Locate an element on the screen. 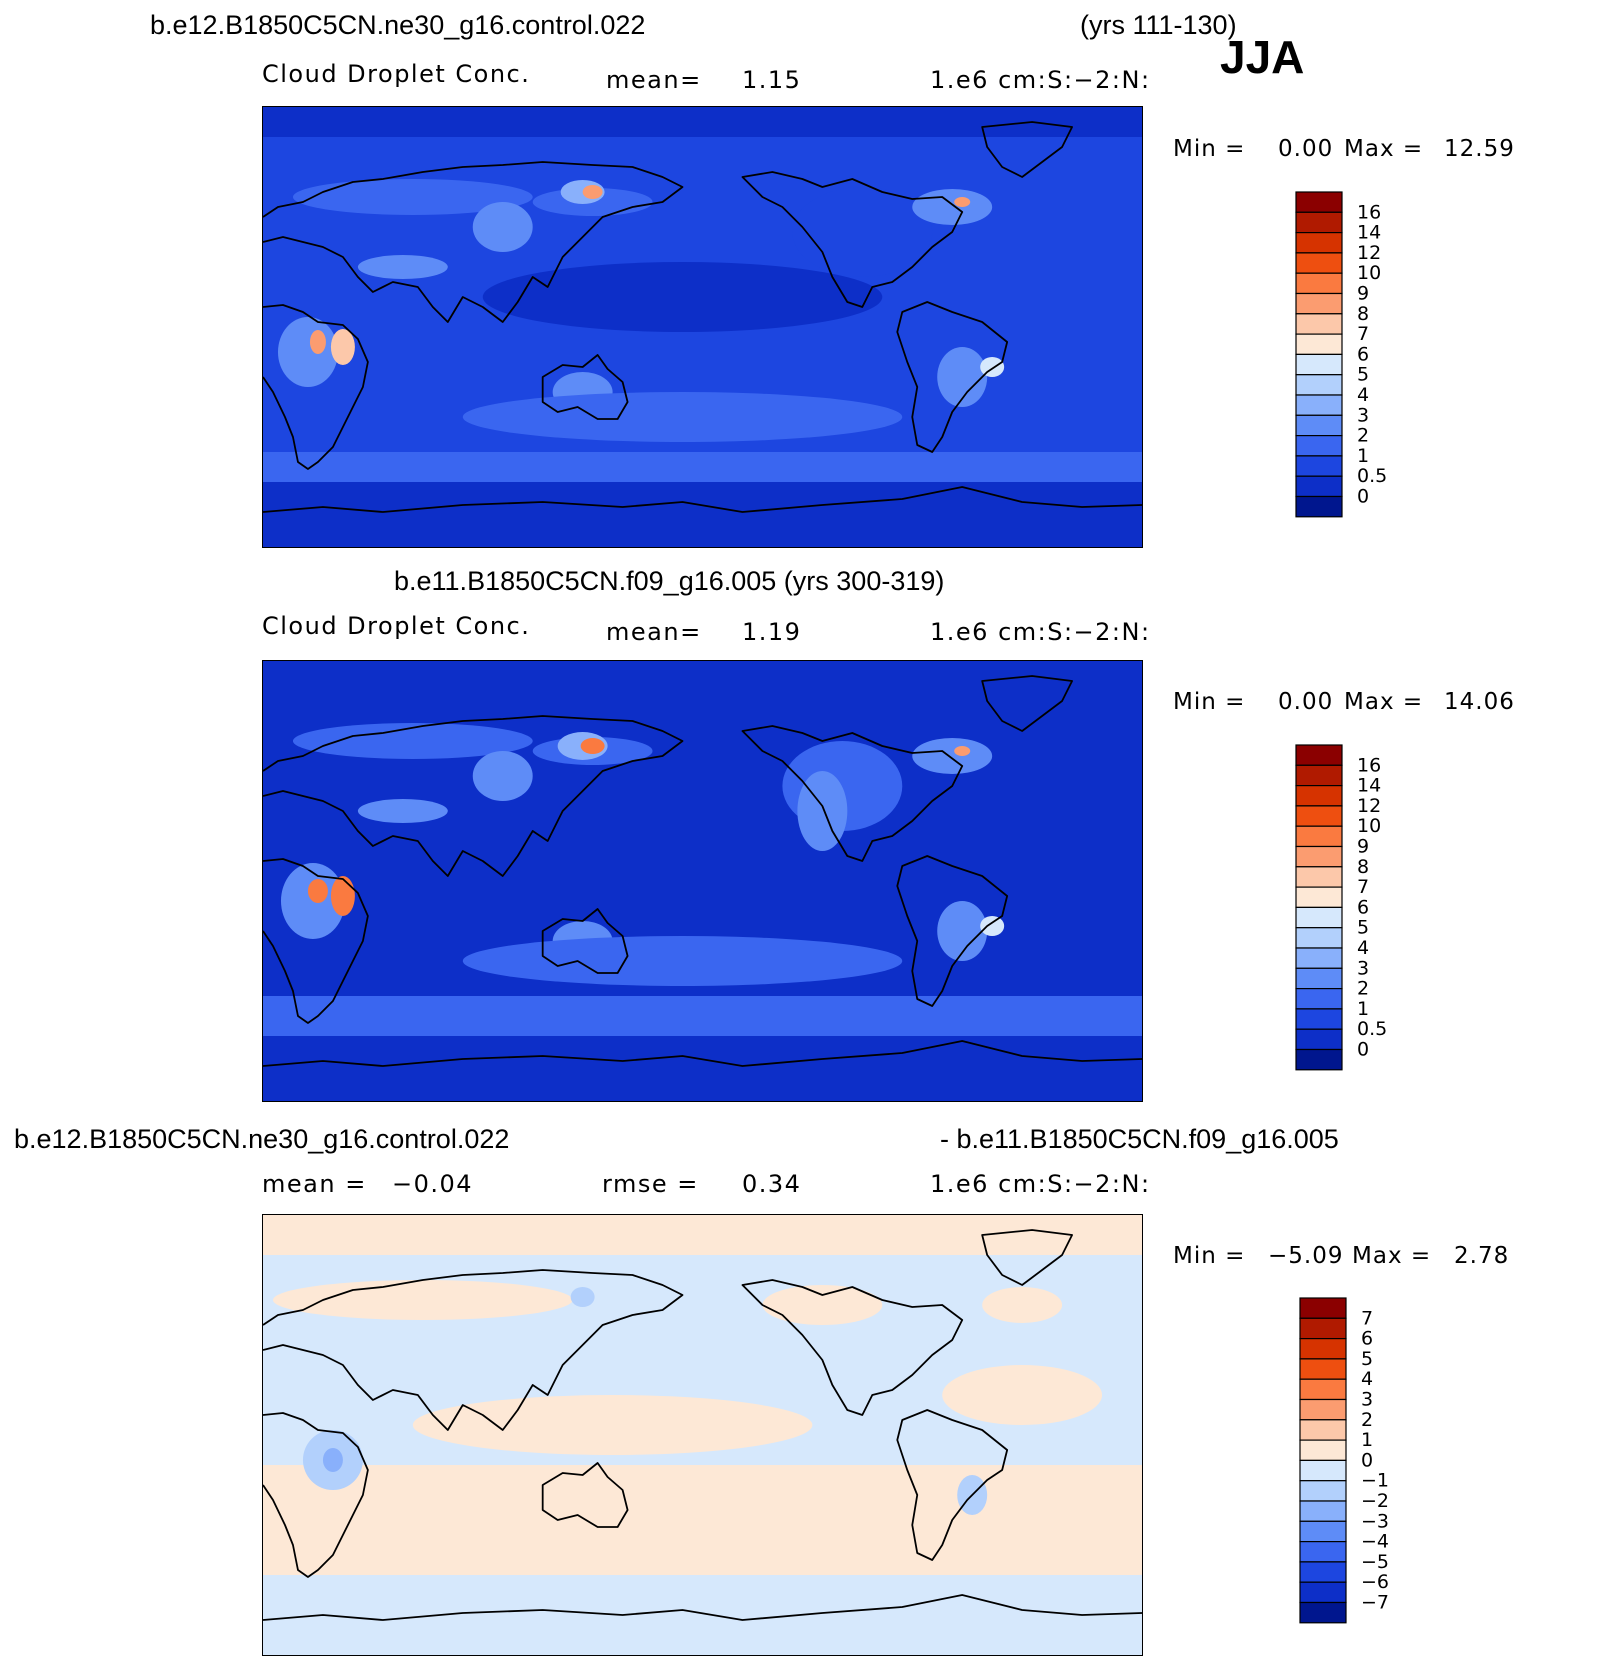  panel2-field-band is located at coordinates (702, 1016).